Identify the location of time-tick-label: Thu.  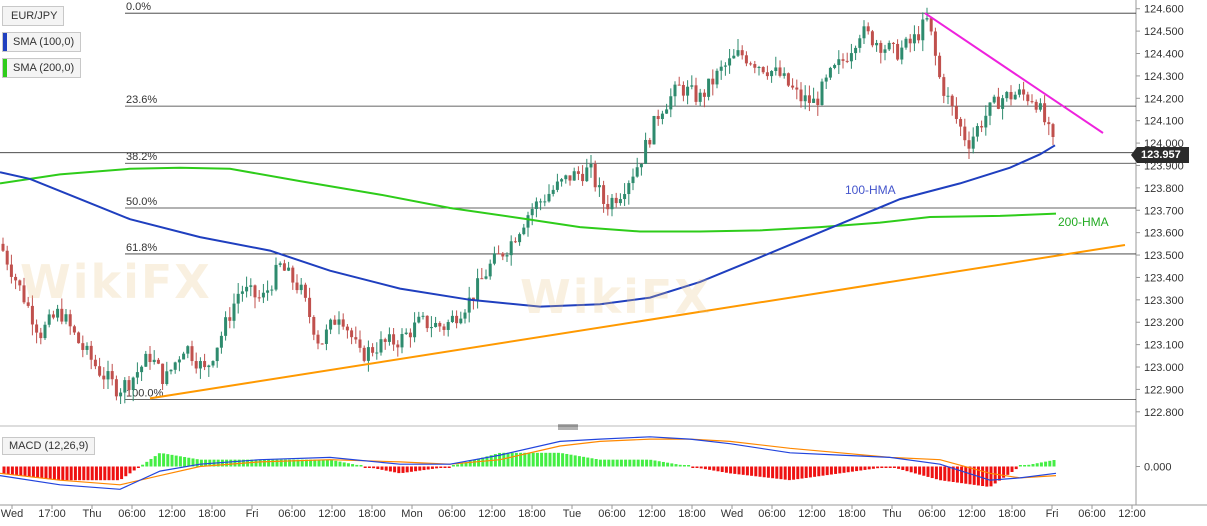
(892, 514).